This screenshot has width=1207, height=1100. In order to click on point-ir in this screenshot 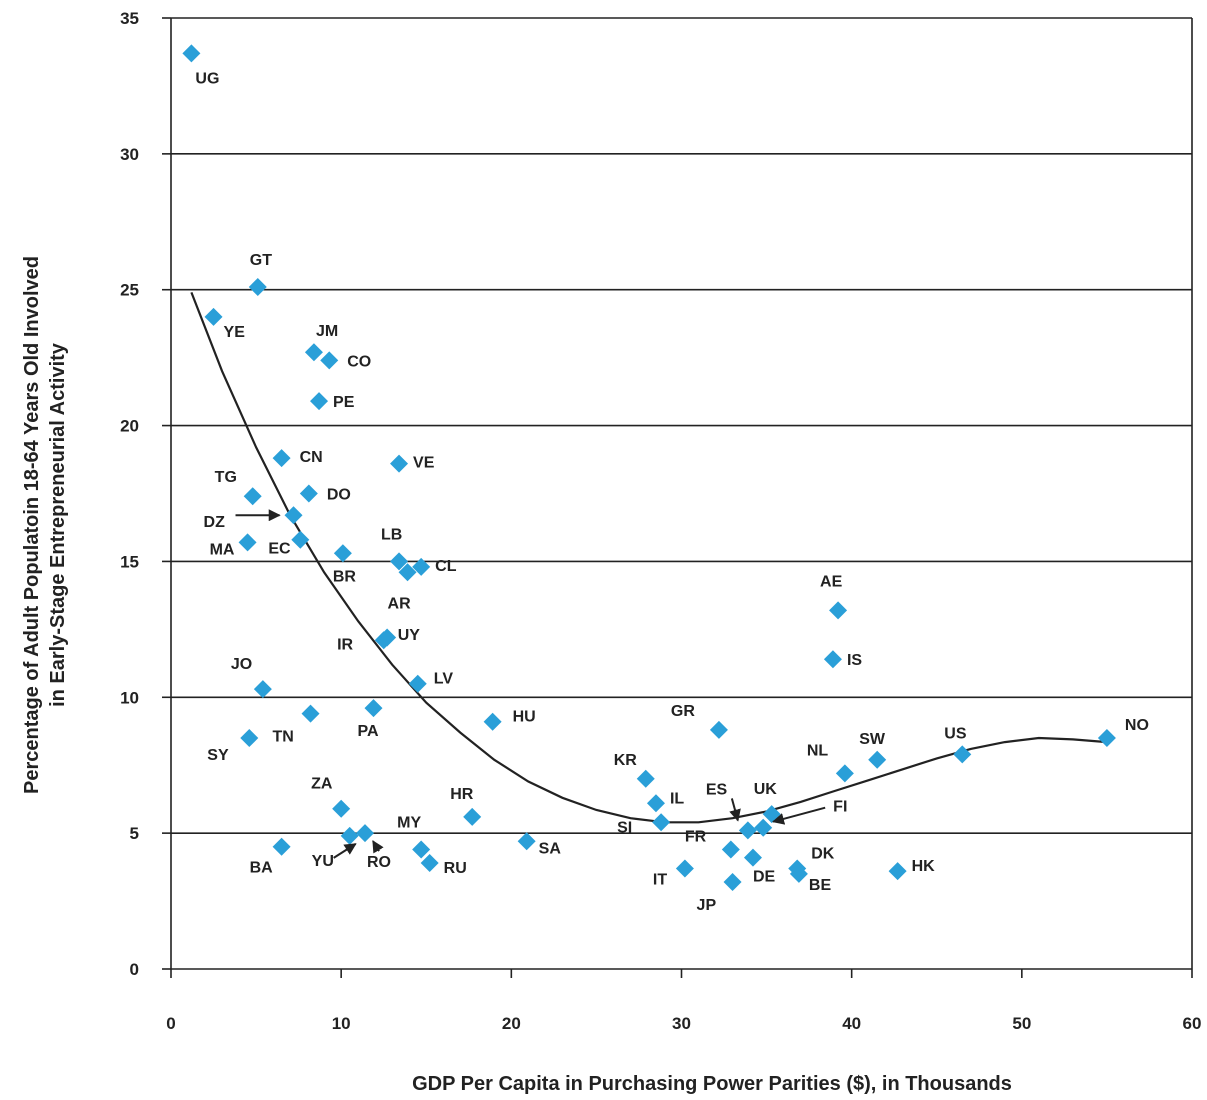, I will do `click(387, 637)`.